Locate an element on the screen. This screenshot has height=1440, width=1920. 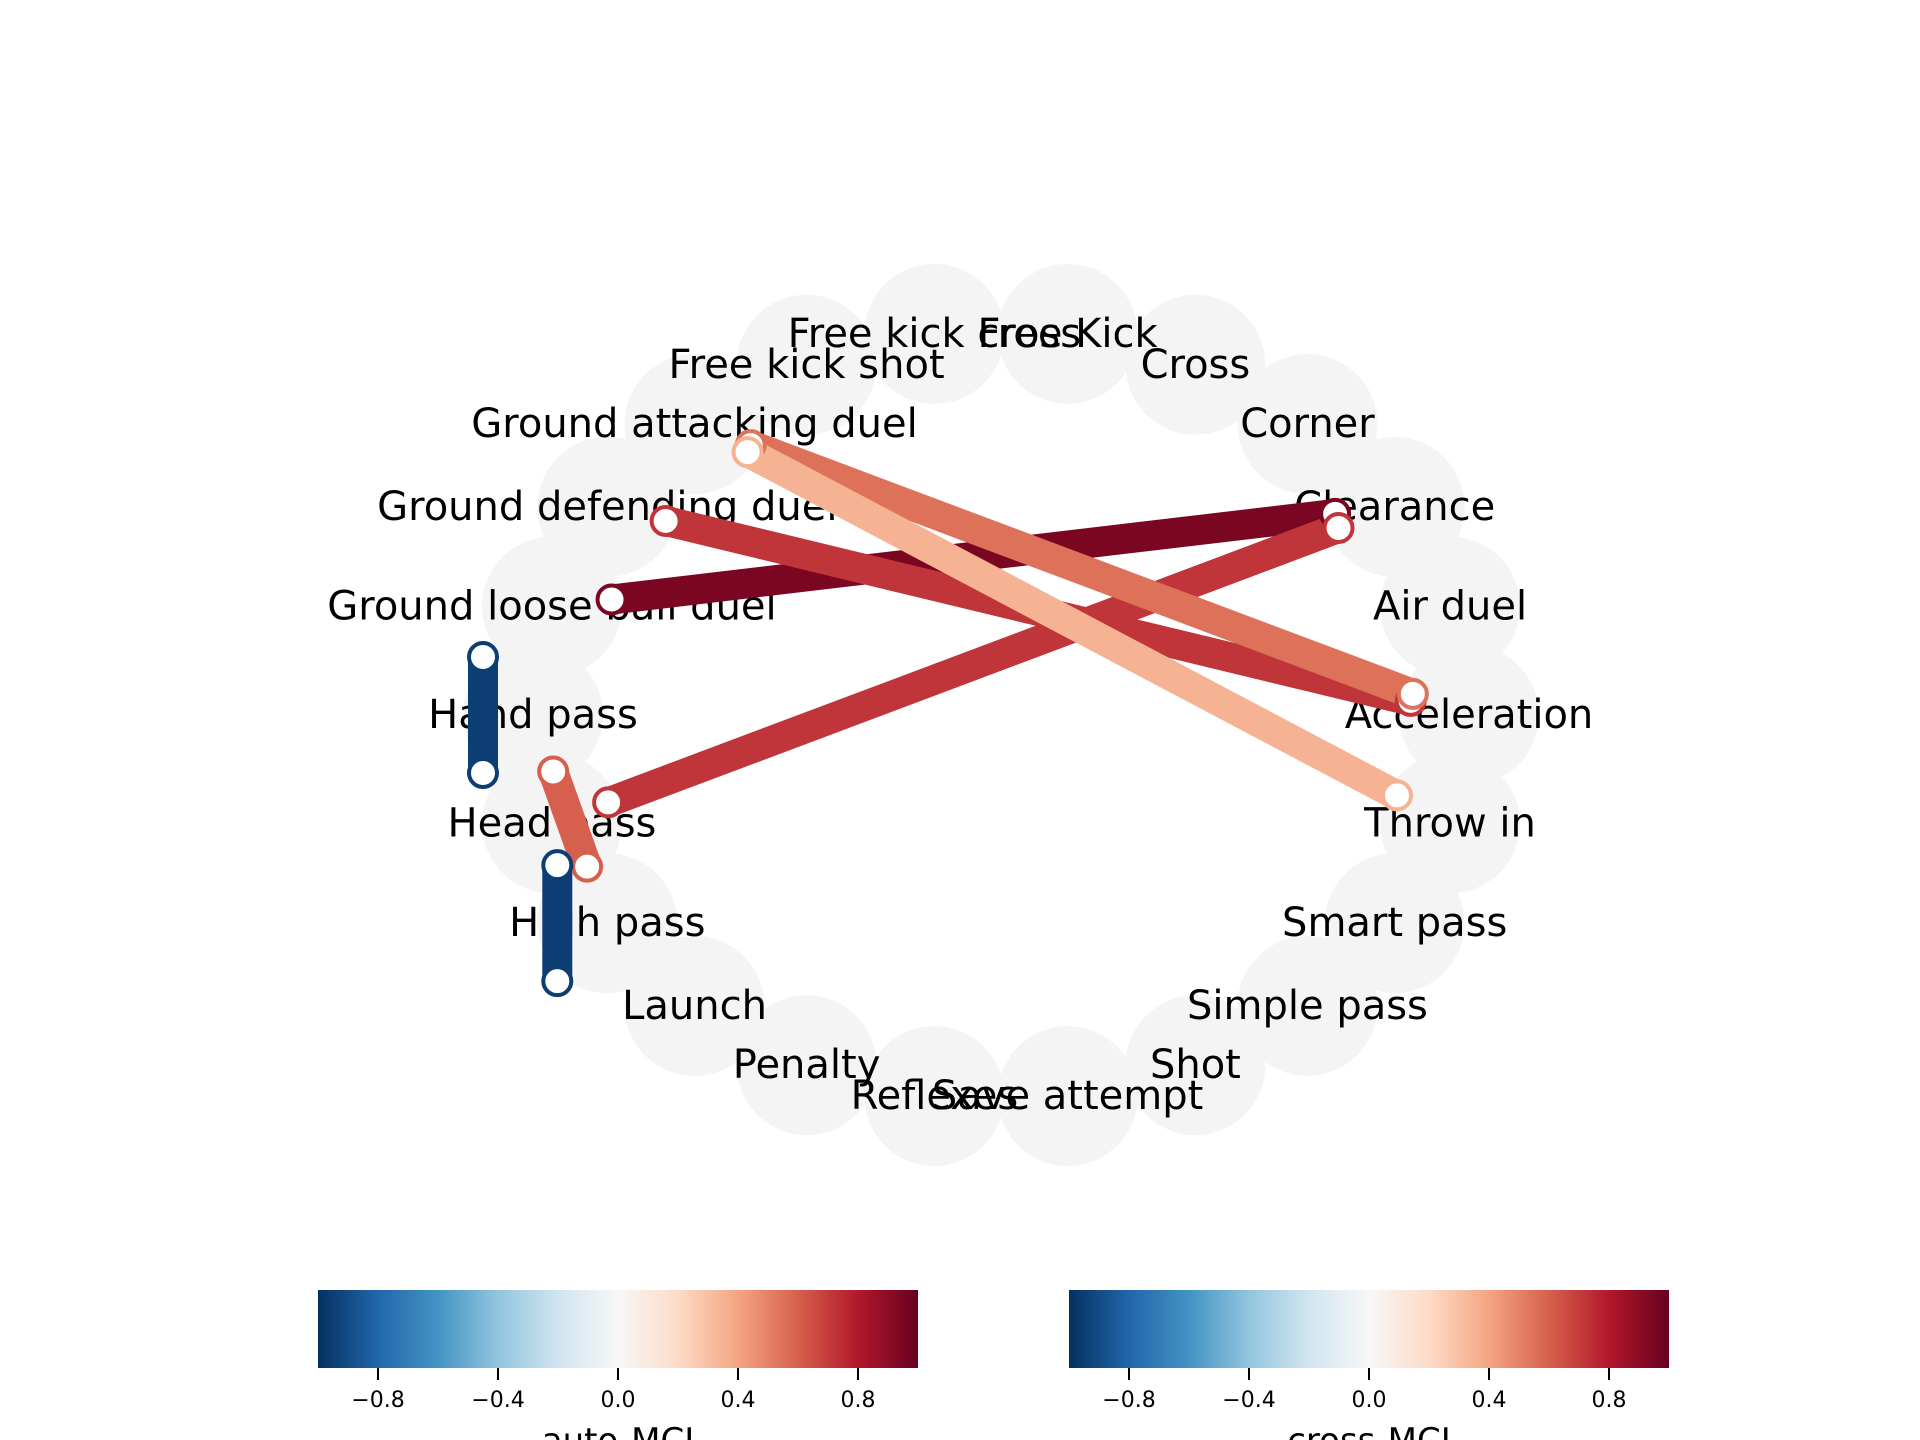
node-smart-pass is located at coordinates (1394, 923).